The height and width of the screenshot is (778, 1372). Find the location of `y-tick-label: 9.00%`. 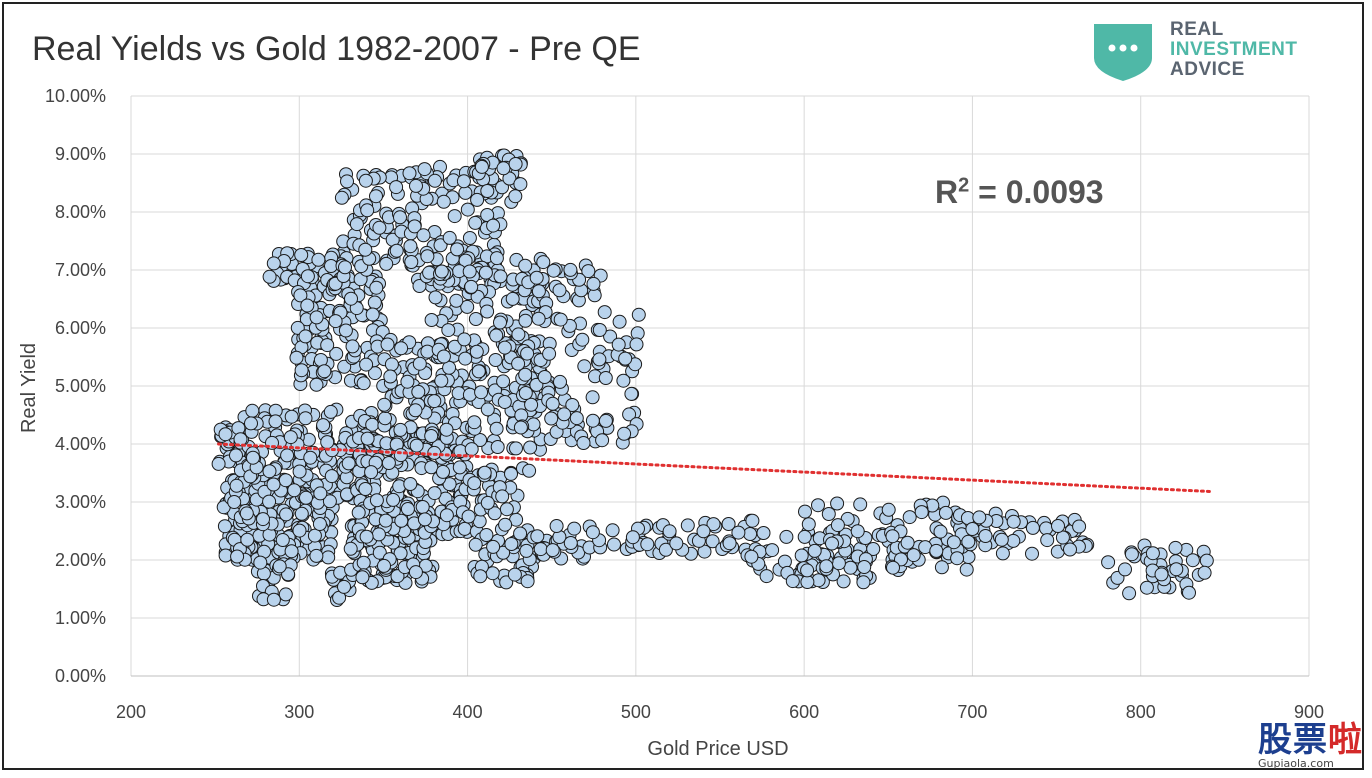

y-tick-label: 9.00% is located at coordinates (80, 154).